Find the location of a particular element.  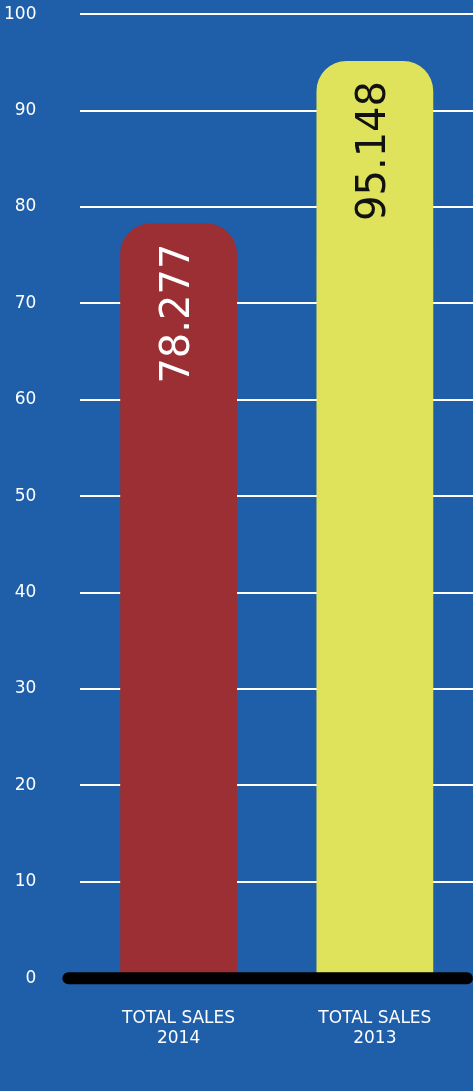

y-tick-label: 40 is located at coordinates (25, 591).